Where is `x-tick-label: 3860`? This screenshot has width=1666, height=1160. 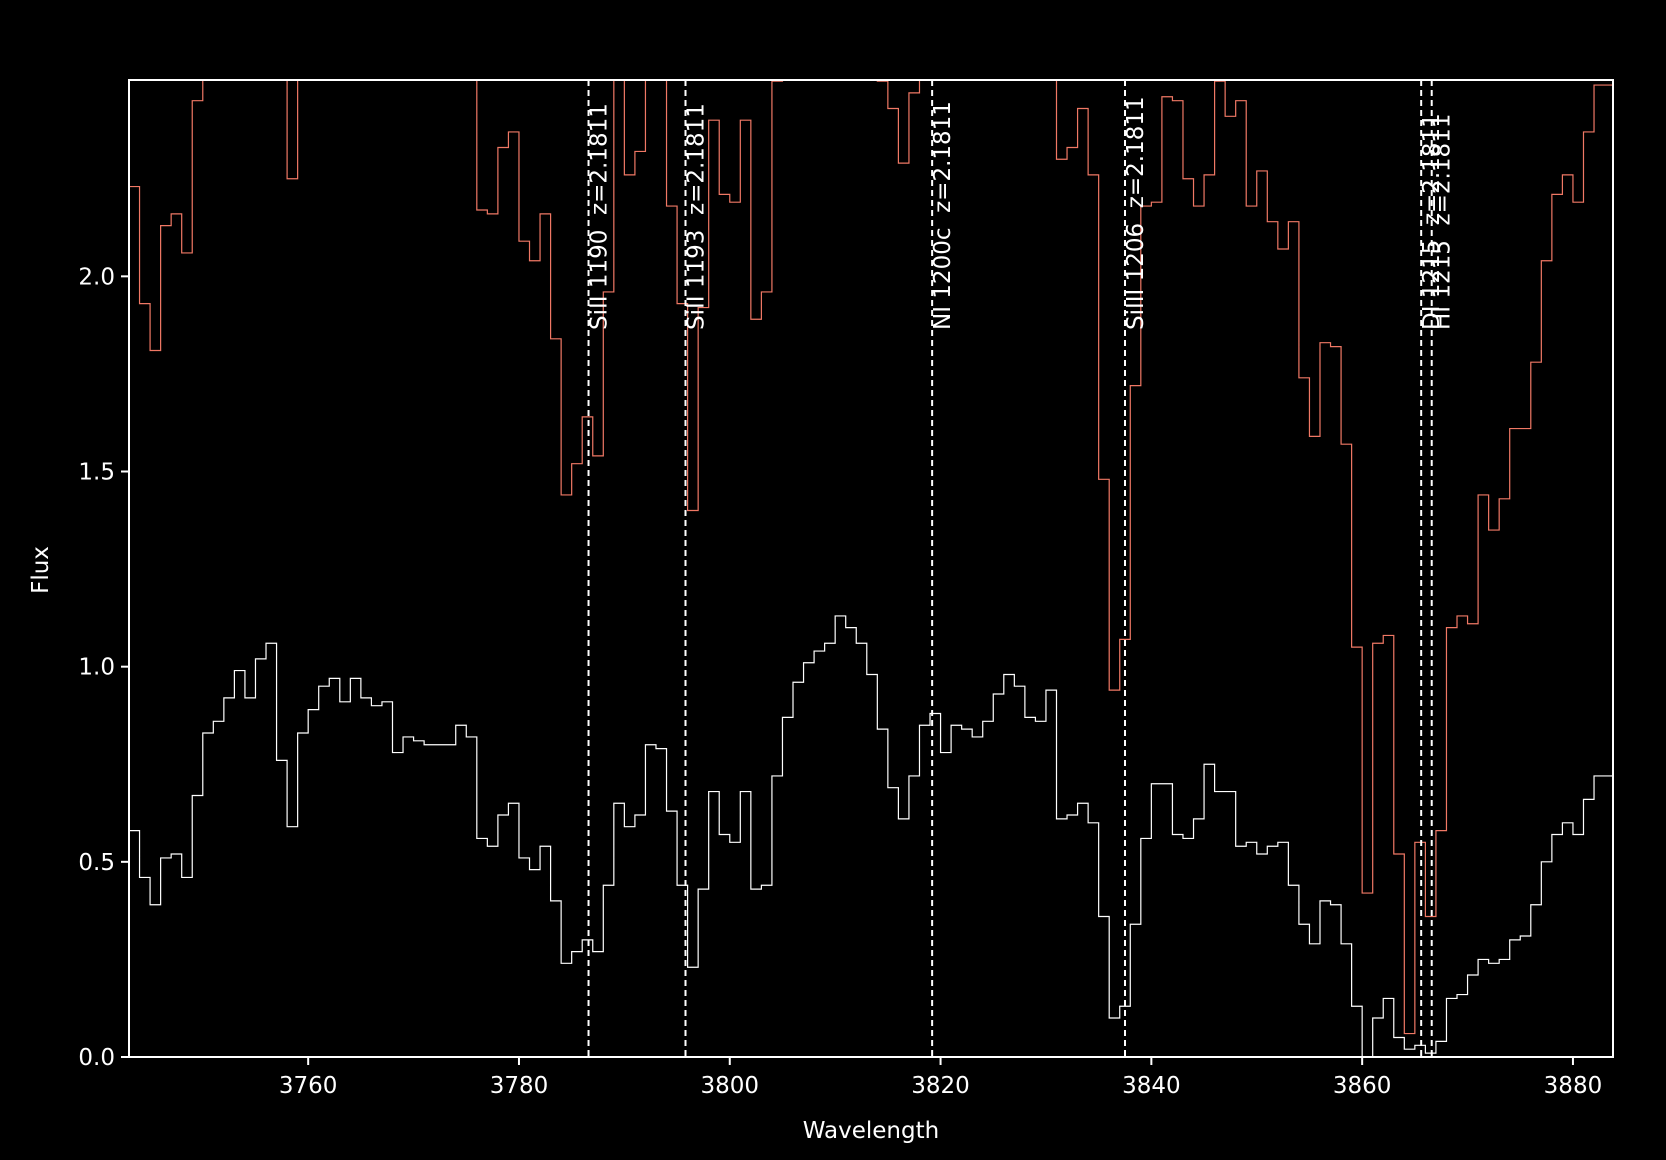 x-tick-label: 3860 is located at coordinates (1362, 1086).